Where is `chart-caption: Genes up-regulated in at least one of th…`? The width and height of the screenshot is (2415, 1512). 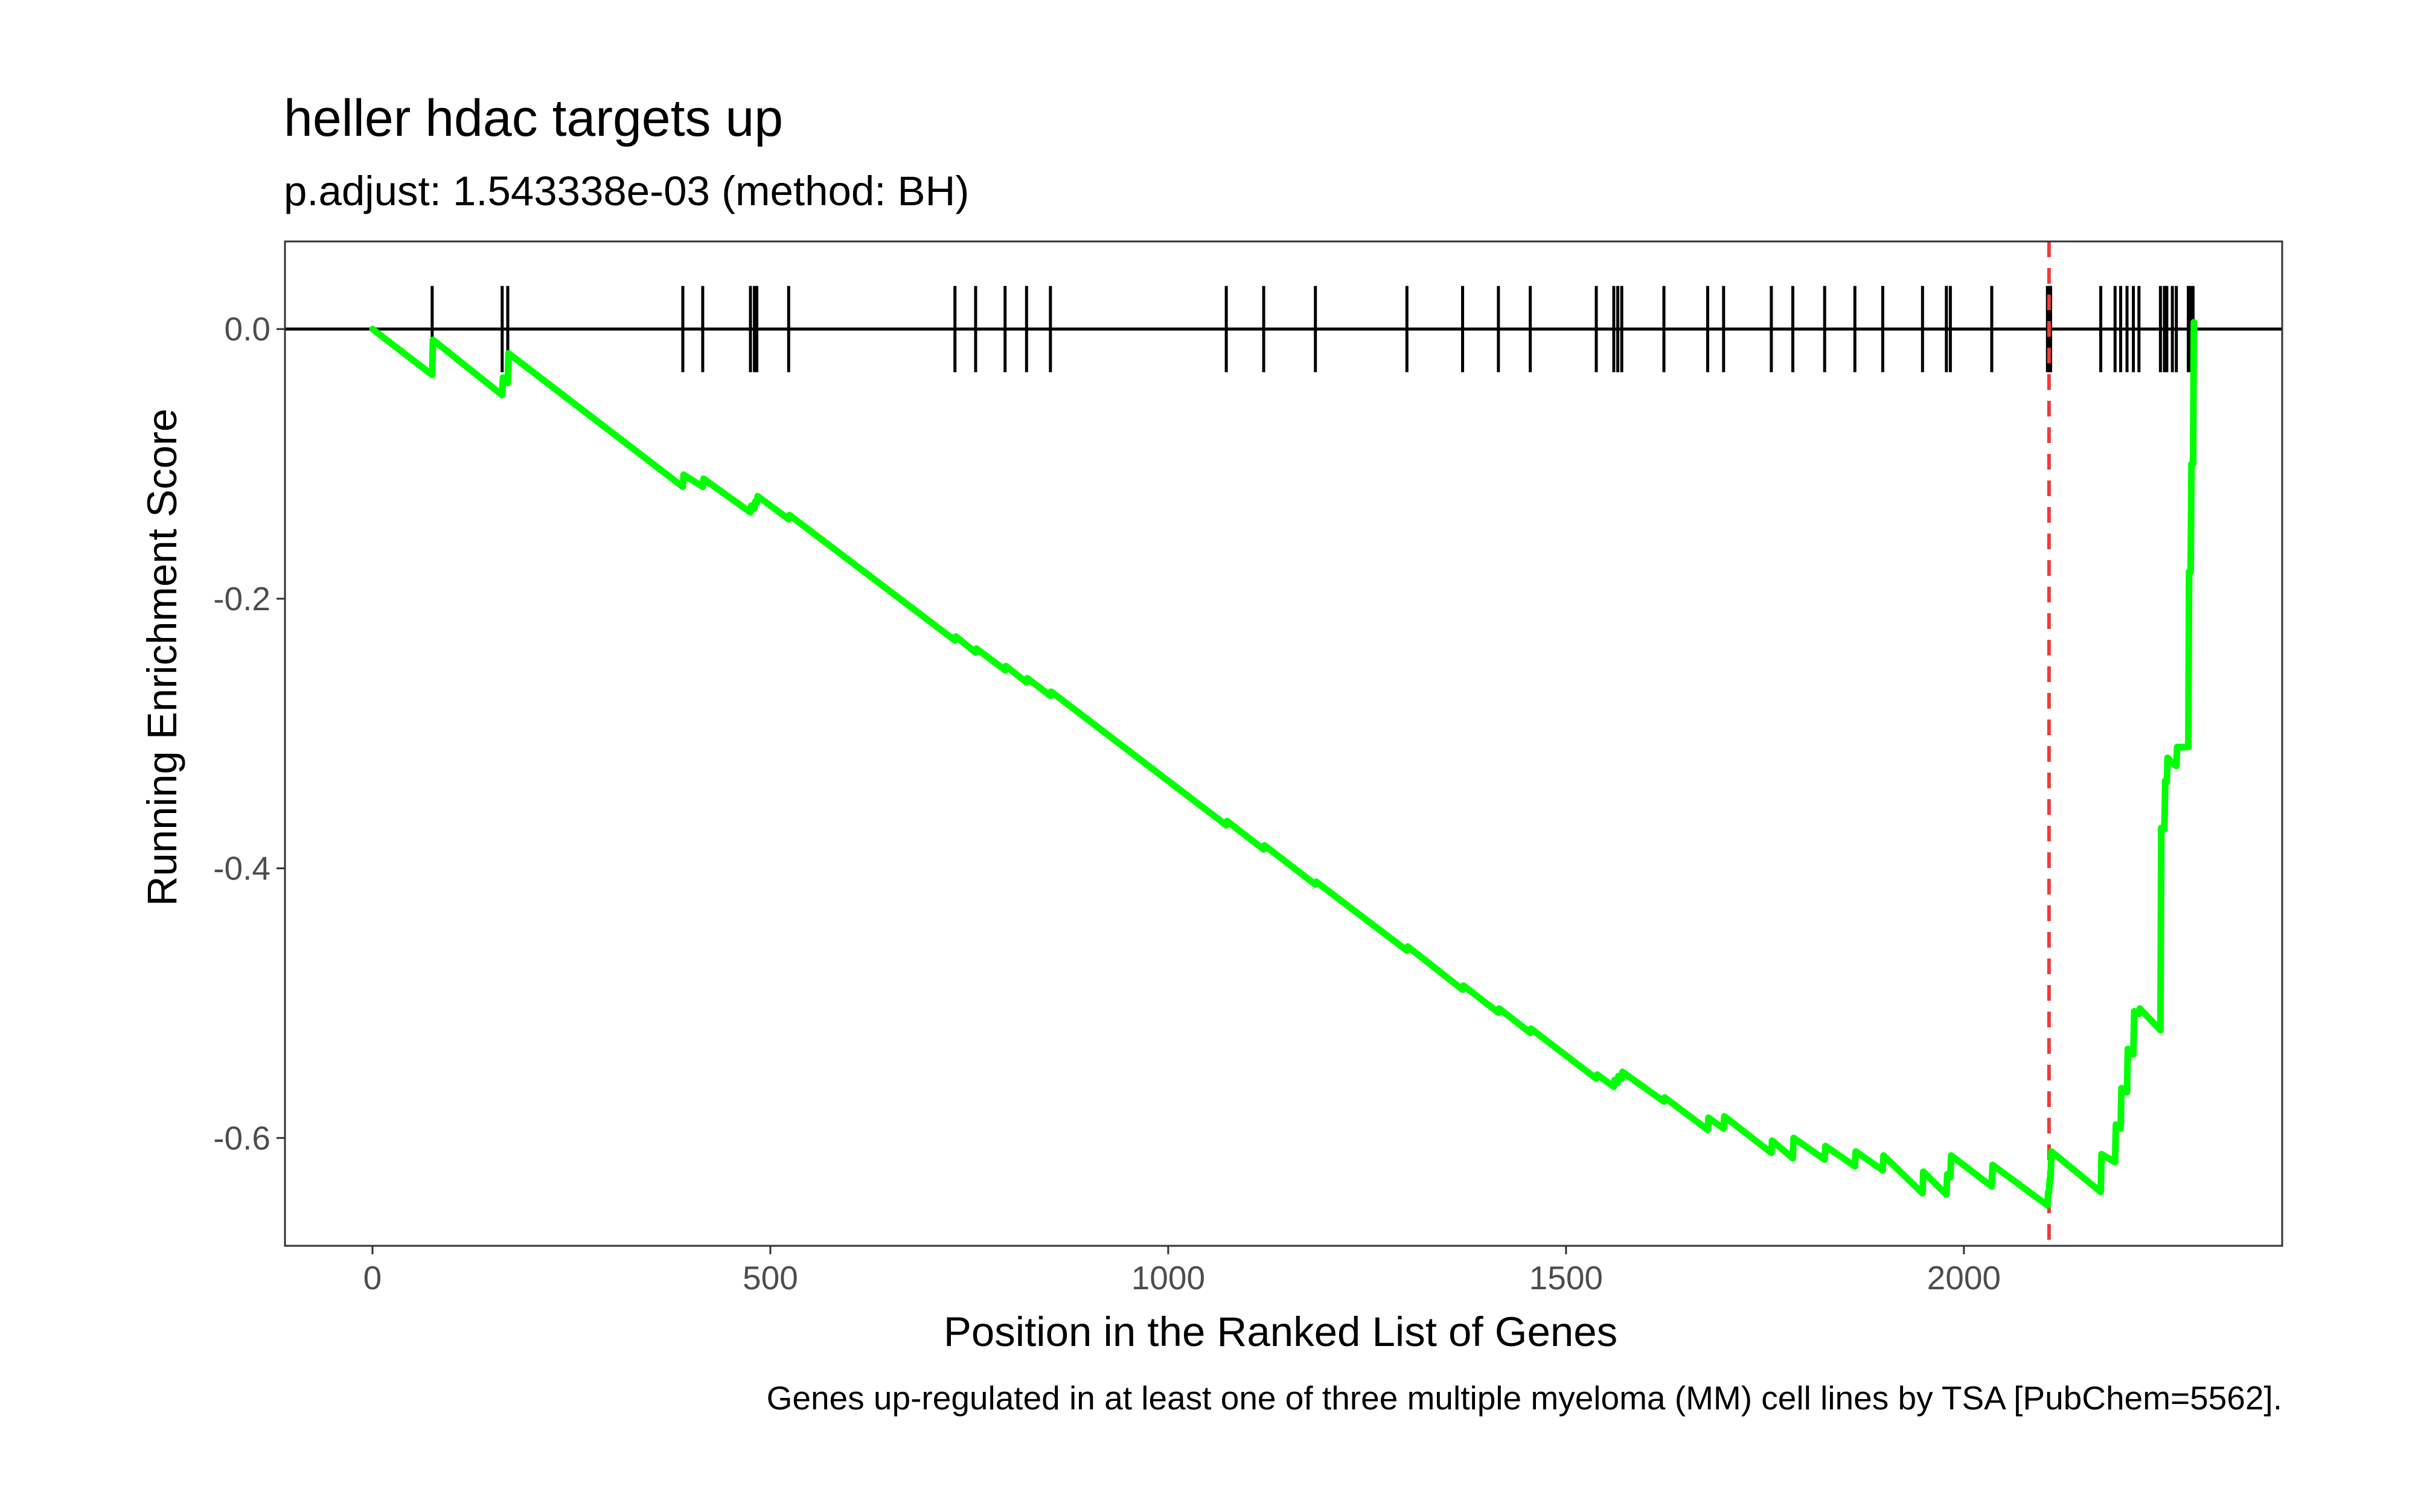 chart-caption: Genes up-regulated in at least one of th… is located at coordinates (1524, 1398).